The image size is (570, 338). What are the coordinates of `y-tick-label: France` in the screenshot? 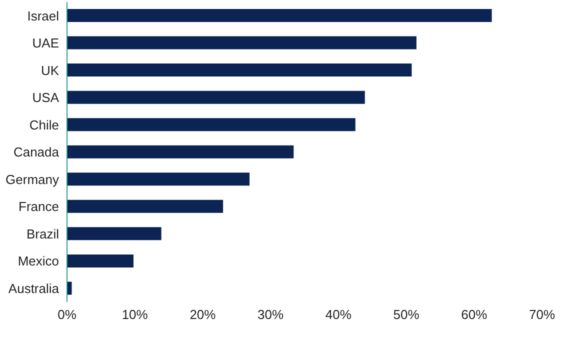 It's located at (38, 206).